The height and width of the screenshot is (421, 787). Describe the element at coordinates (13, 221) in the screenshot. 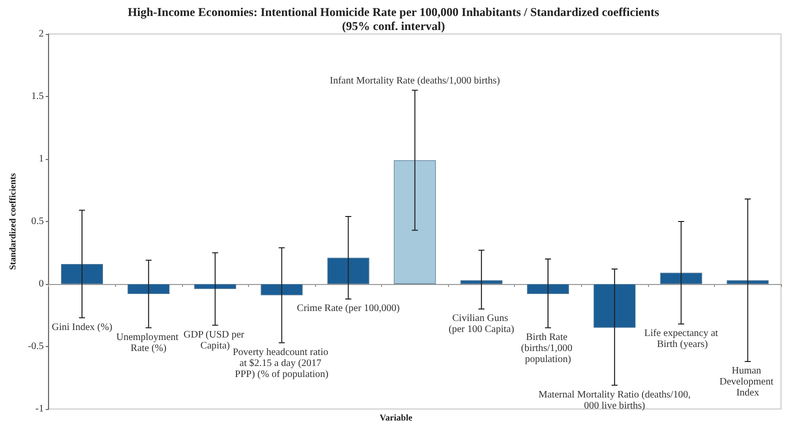

I see `y-axis-title: Standardized coefficients` at that location.